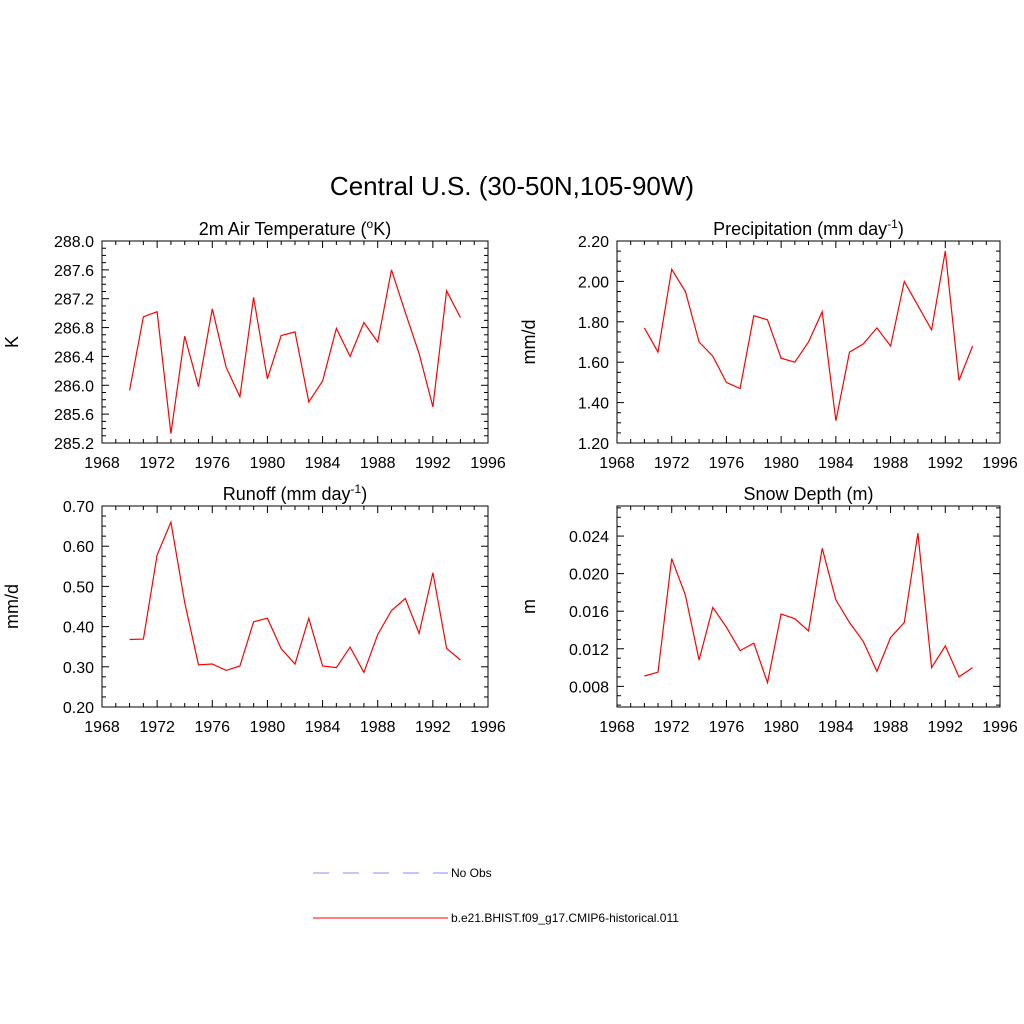 The image size is (1024, 1024). What do you see at coordinates (529, 342) in the screenshot?
I see `precipitation-y-axis-label: mm/d` at bounding box center [529, 342].